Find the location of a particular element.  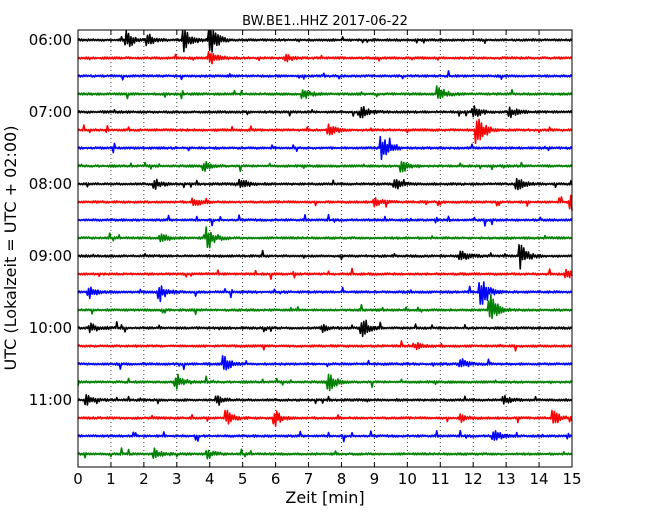

y-tick-label: 06:00 is located at coordinates (50, 40).